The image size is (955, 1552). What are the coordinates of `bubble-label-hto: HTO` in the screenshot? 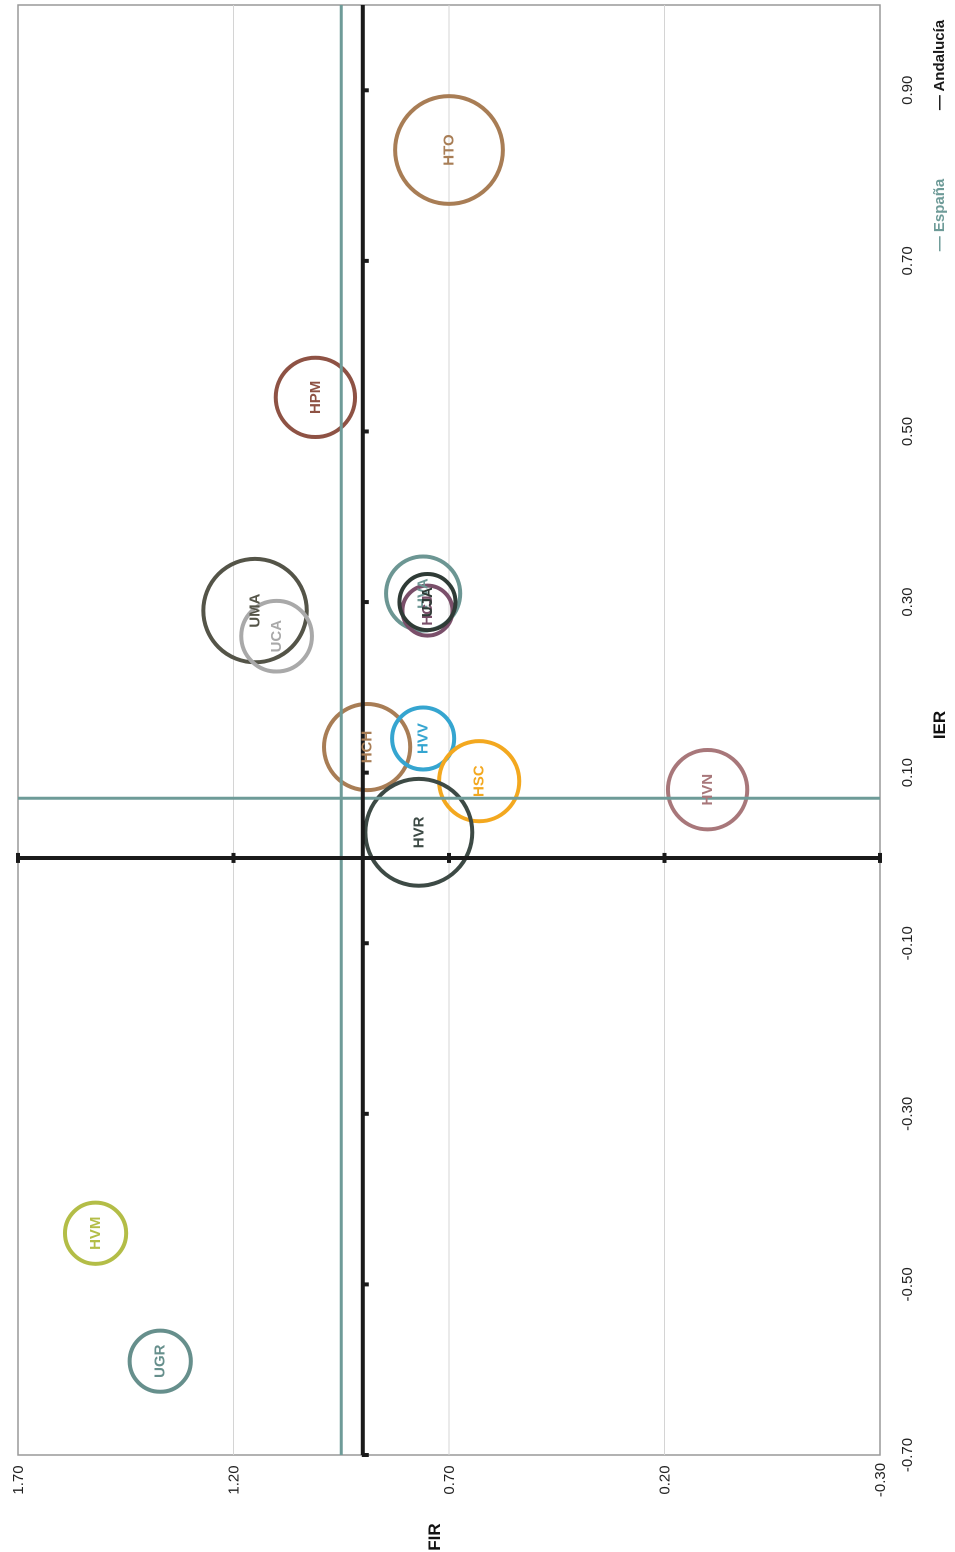 It's located at (449, 150).